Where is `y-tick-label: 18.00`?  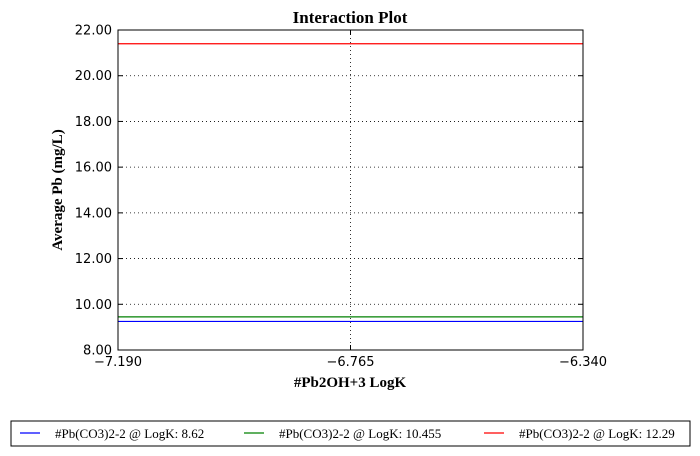
y-tick-label: 18.00 is located at coordinates (93, 122).